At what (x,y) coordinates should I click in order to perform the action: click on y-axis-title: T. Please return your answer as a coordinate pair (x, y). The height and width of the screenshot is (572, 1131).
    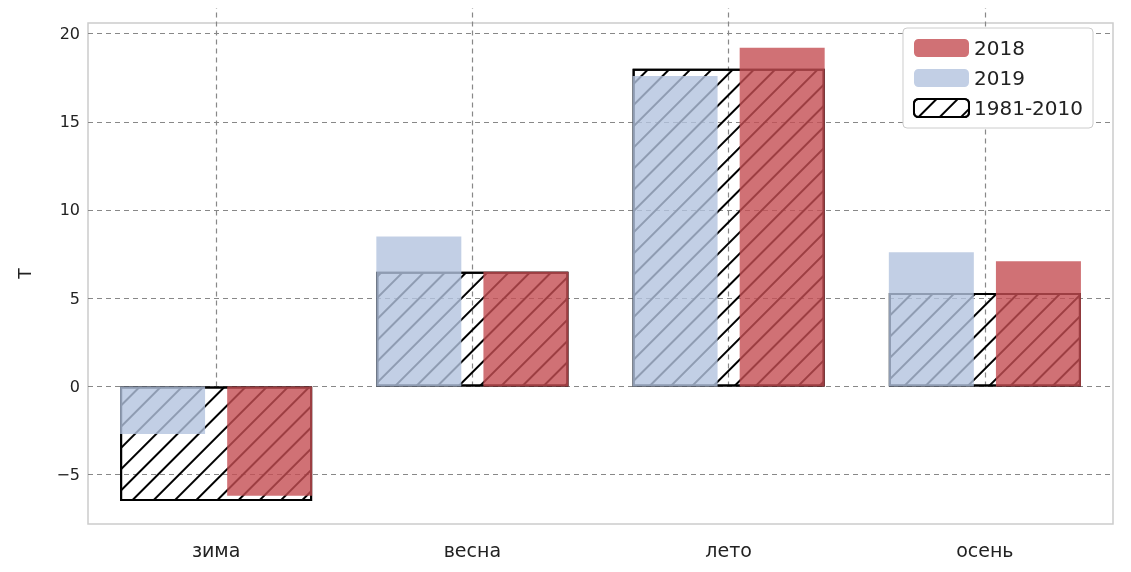
    Looking at the image, I should click on (24, 273).